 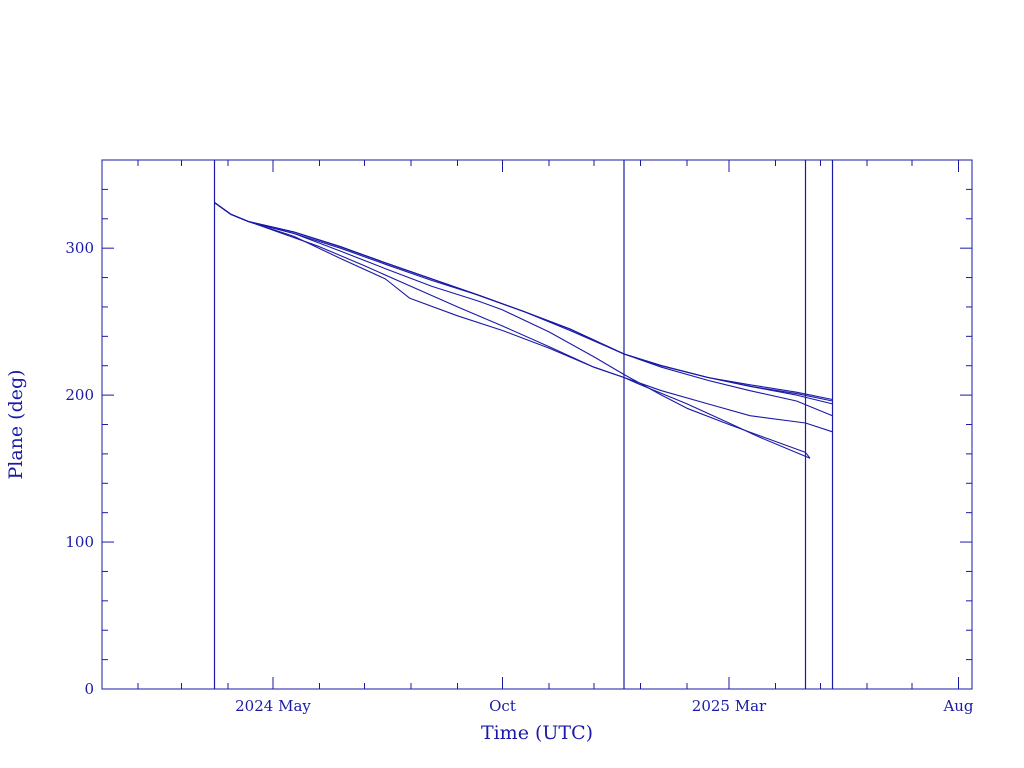 I want to click on x-tick-label: 2024 May, so click(x=273, y=706).